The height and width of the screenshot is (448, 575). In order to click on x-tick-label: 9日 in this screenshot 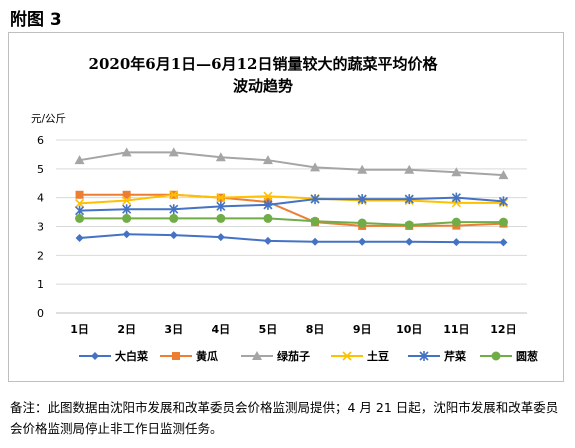, I will do `click(362, 329)`.